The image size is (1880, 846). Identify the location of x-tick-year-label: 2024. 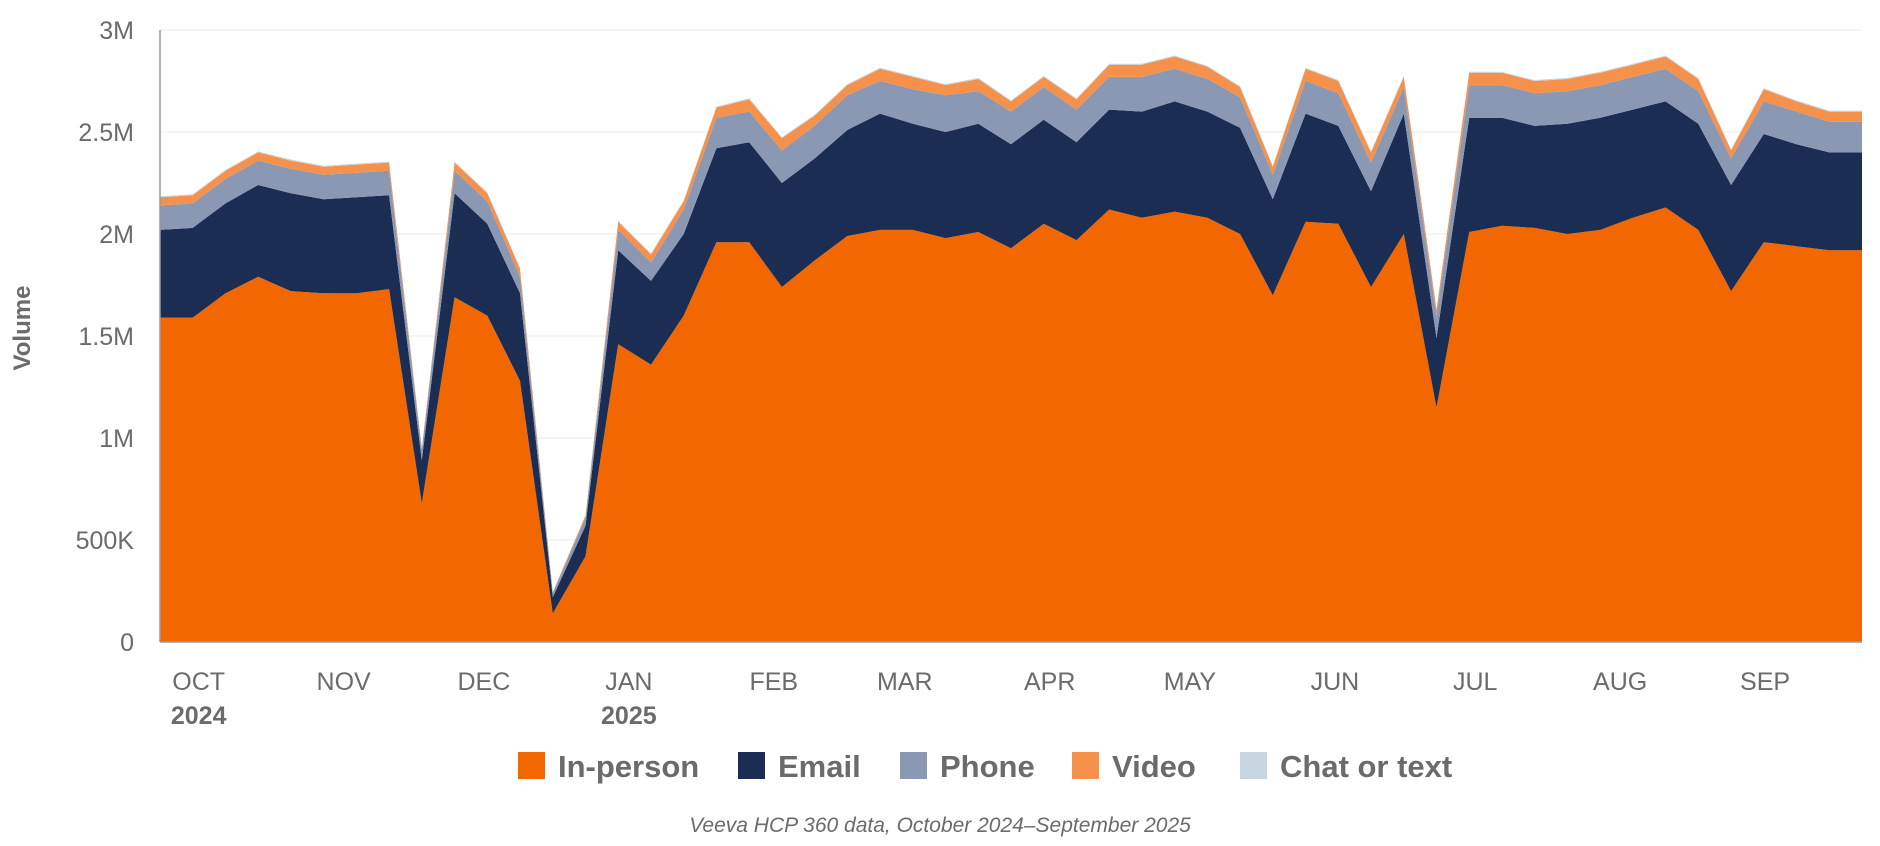
(199, 716).